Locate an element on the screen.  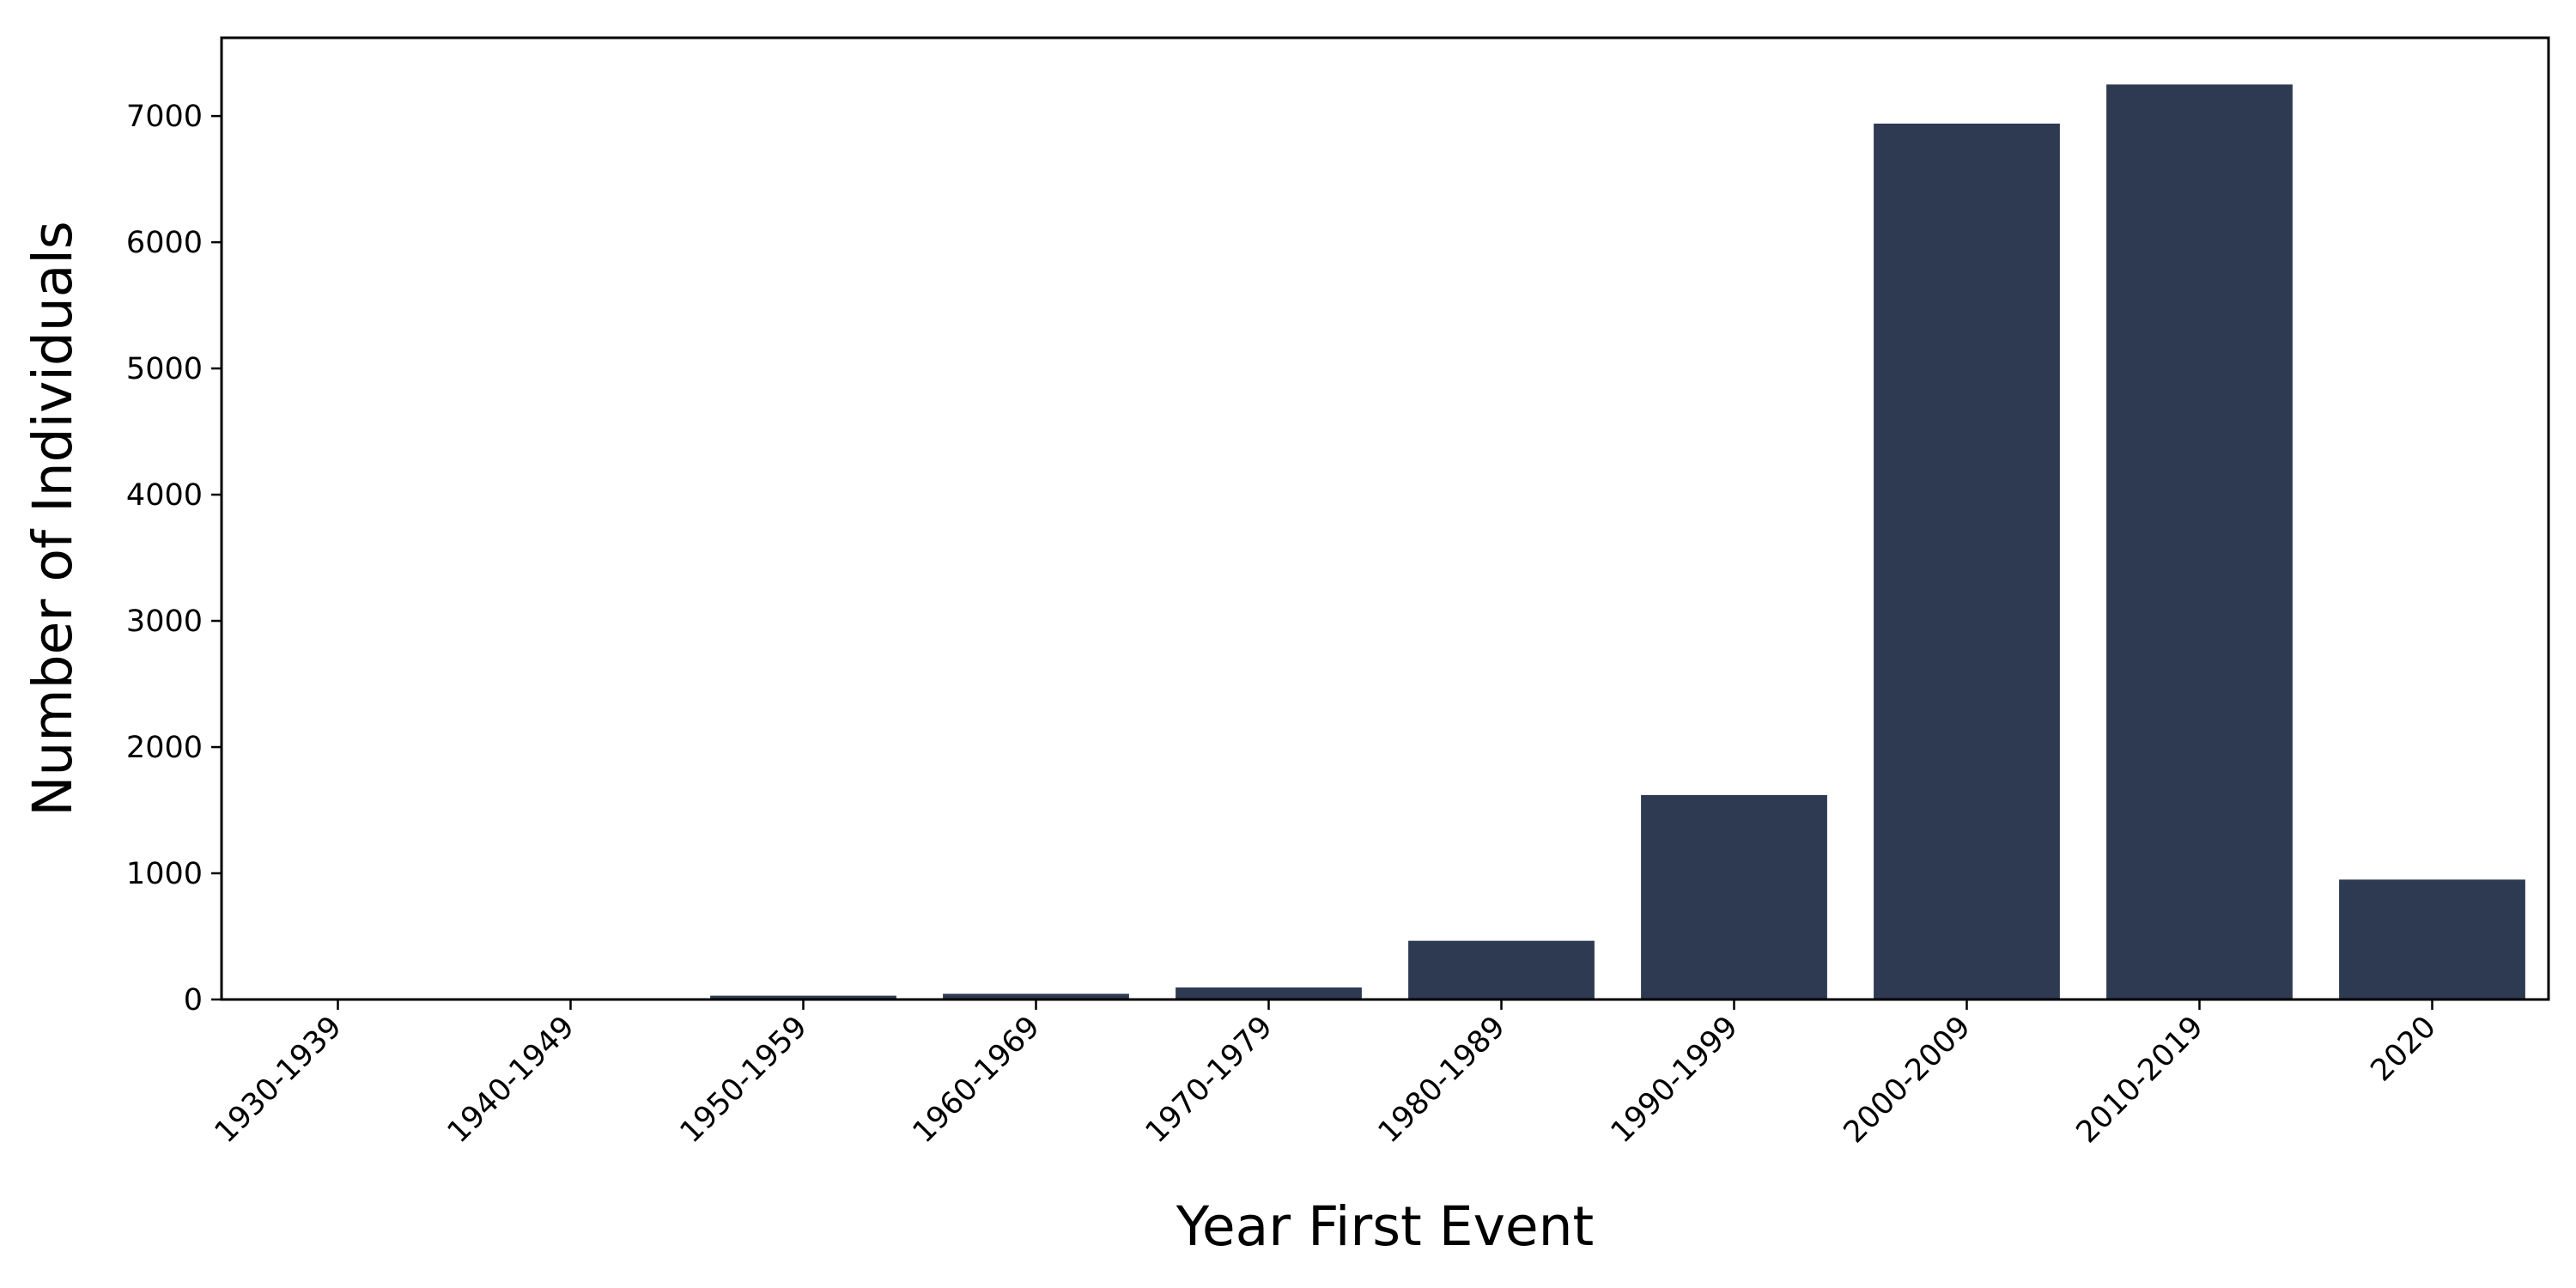
bar-2020 is located at coordinates (2432, 939).